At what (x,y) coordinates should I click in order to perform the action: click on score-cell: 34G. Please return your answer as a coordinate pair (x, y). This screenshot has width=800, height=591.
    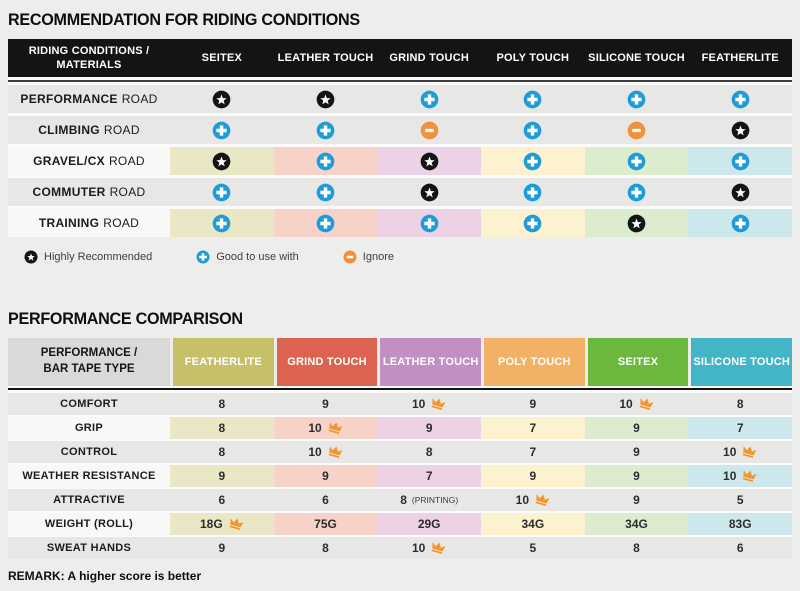
    Looking at the image, I should click on (533, 524).